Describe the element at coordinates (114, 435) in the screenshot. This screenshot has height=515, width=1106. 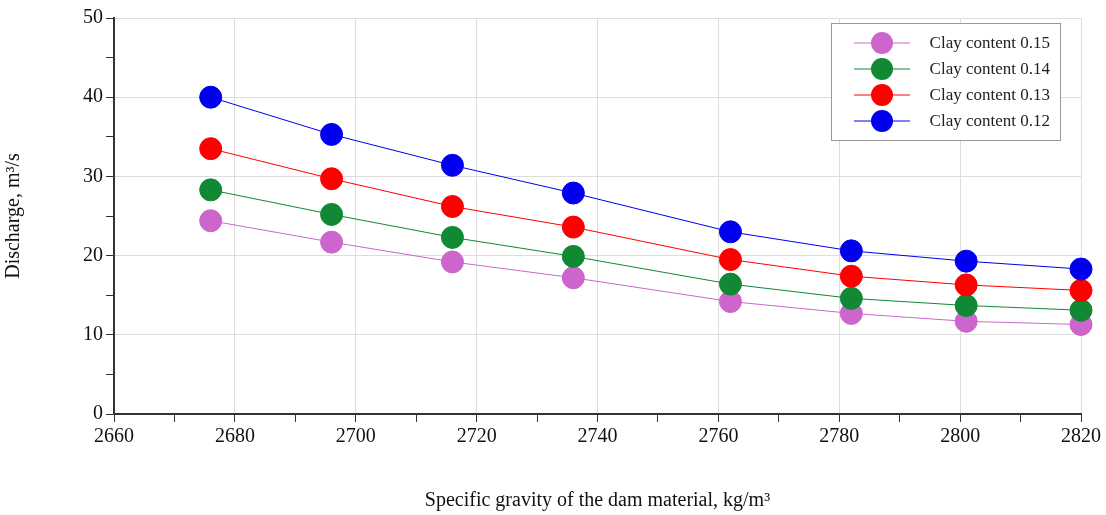
I see `x-tick-label: 2660` at that location.